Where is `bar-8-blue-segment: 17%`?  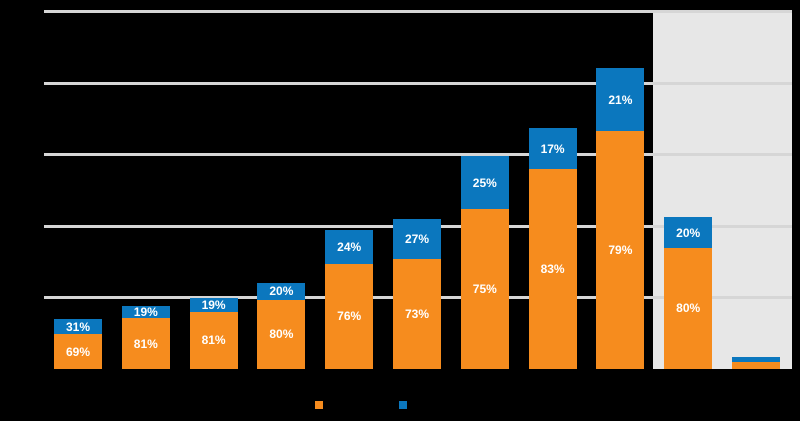
bar-8-blue-segment: 17% is located at coordinates (552, 148).